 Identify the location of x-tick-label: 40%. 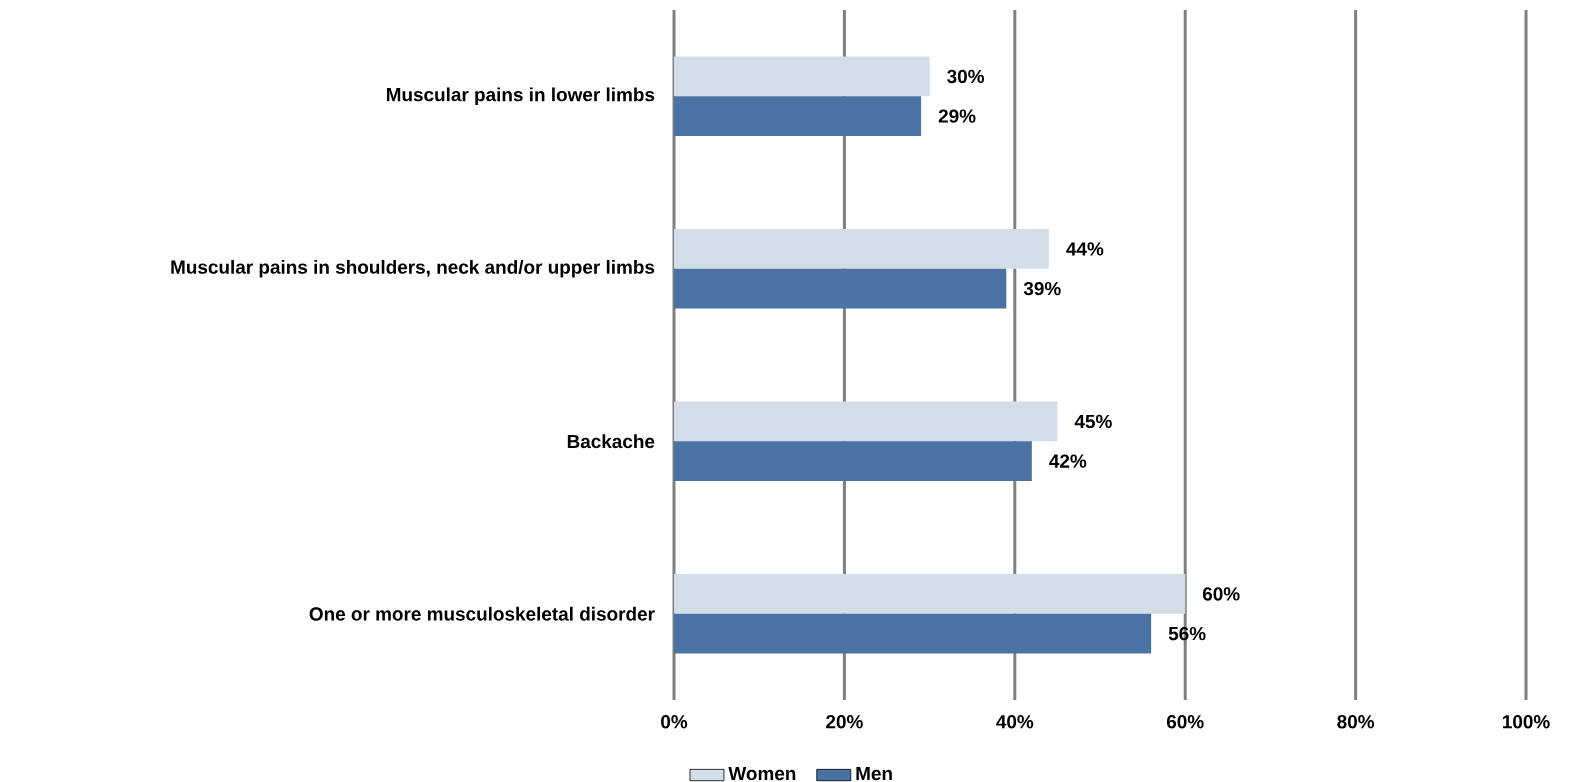
(1015, 722).